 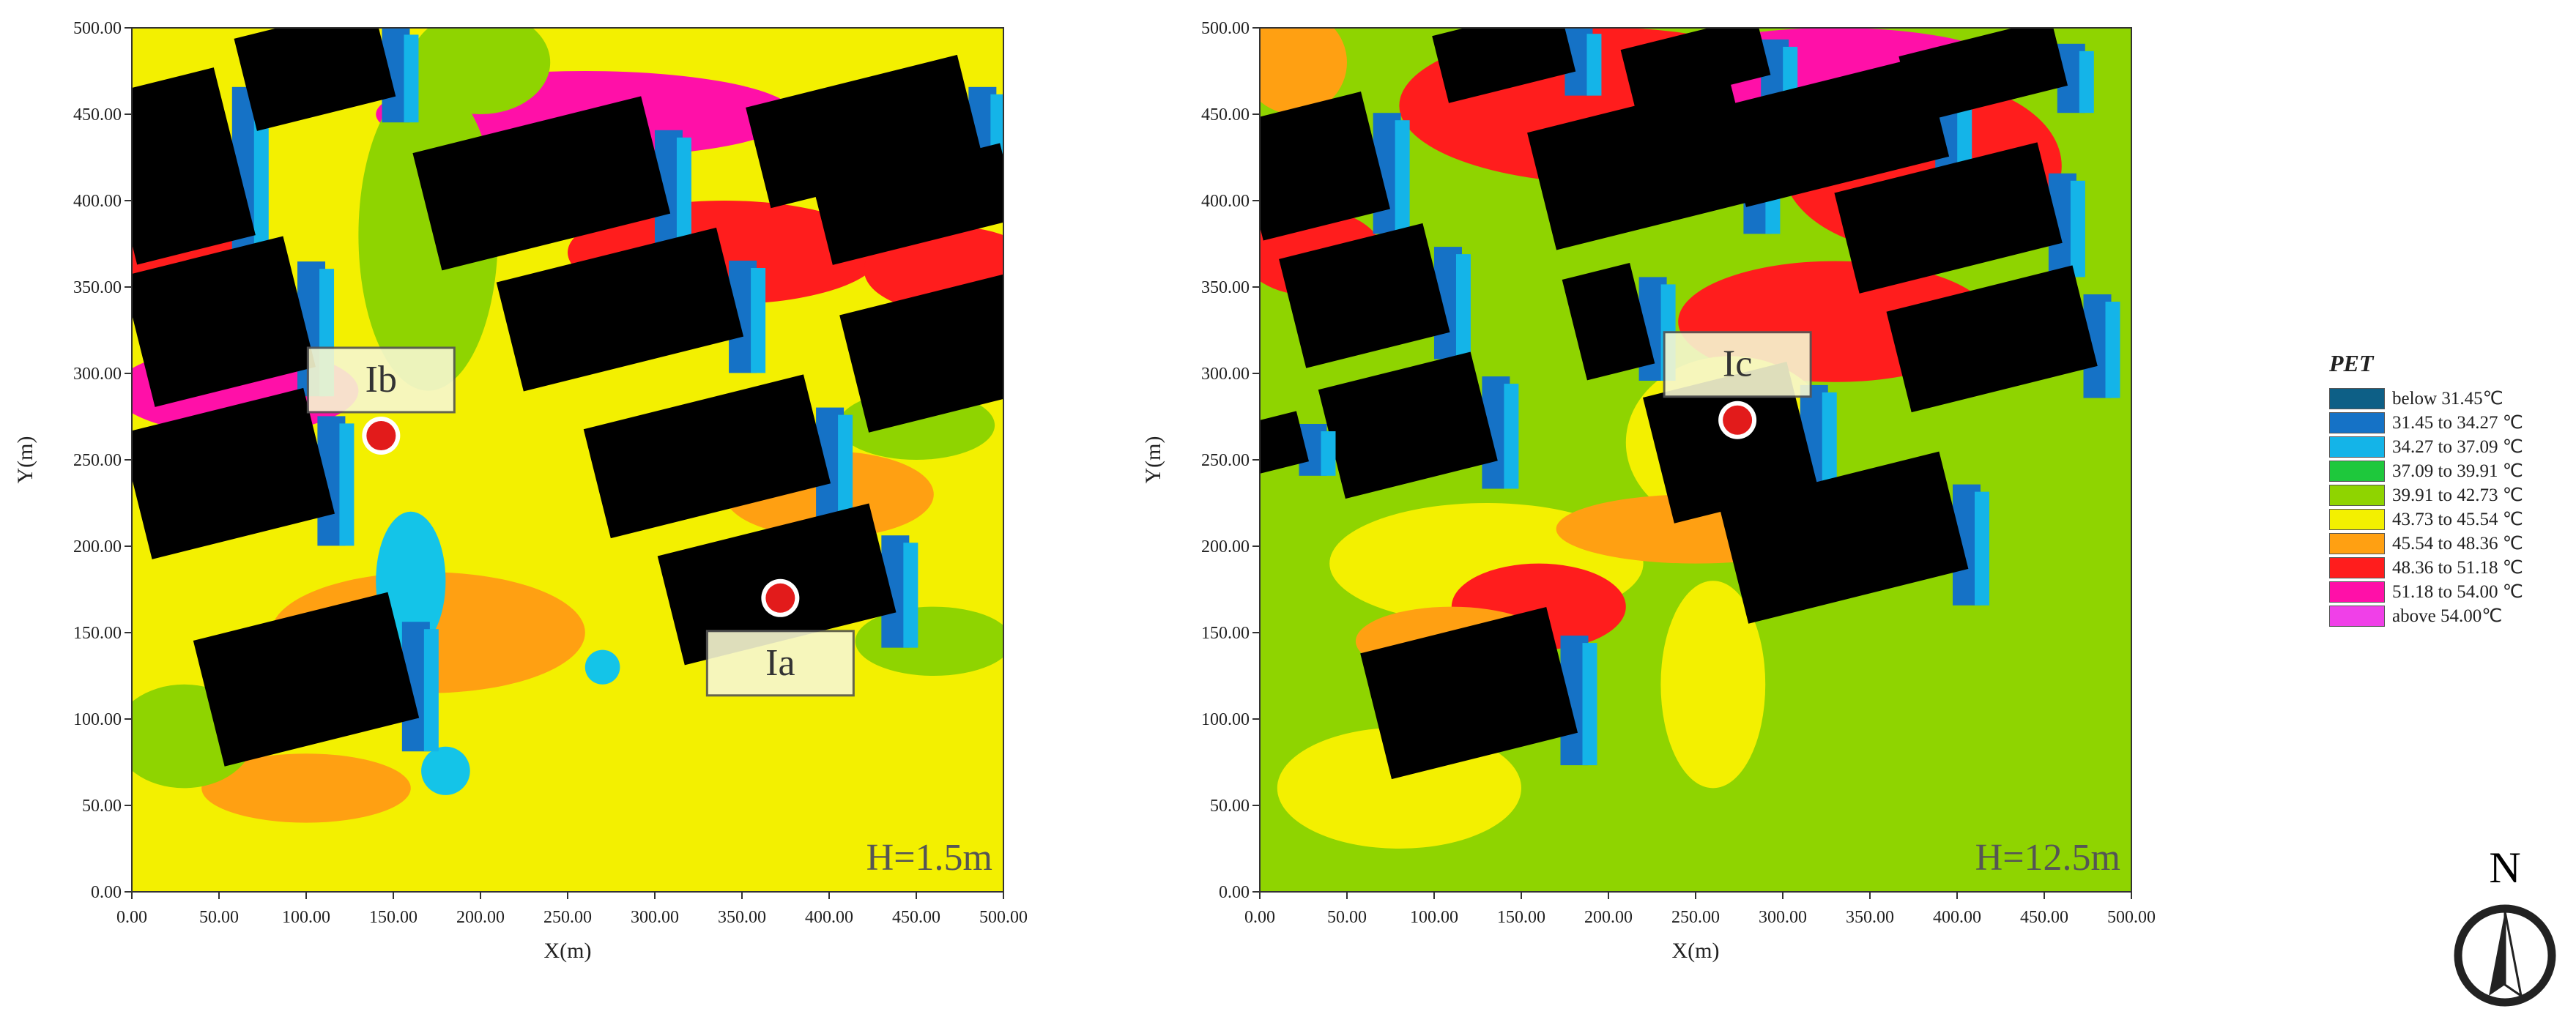 What do you see at coordinates (97, 28) in the screenshot?
I see `y-tick-label: 500.00` at bounding box center [97, 28].